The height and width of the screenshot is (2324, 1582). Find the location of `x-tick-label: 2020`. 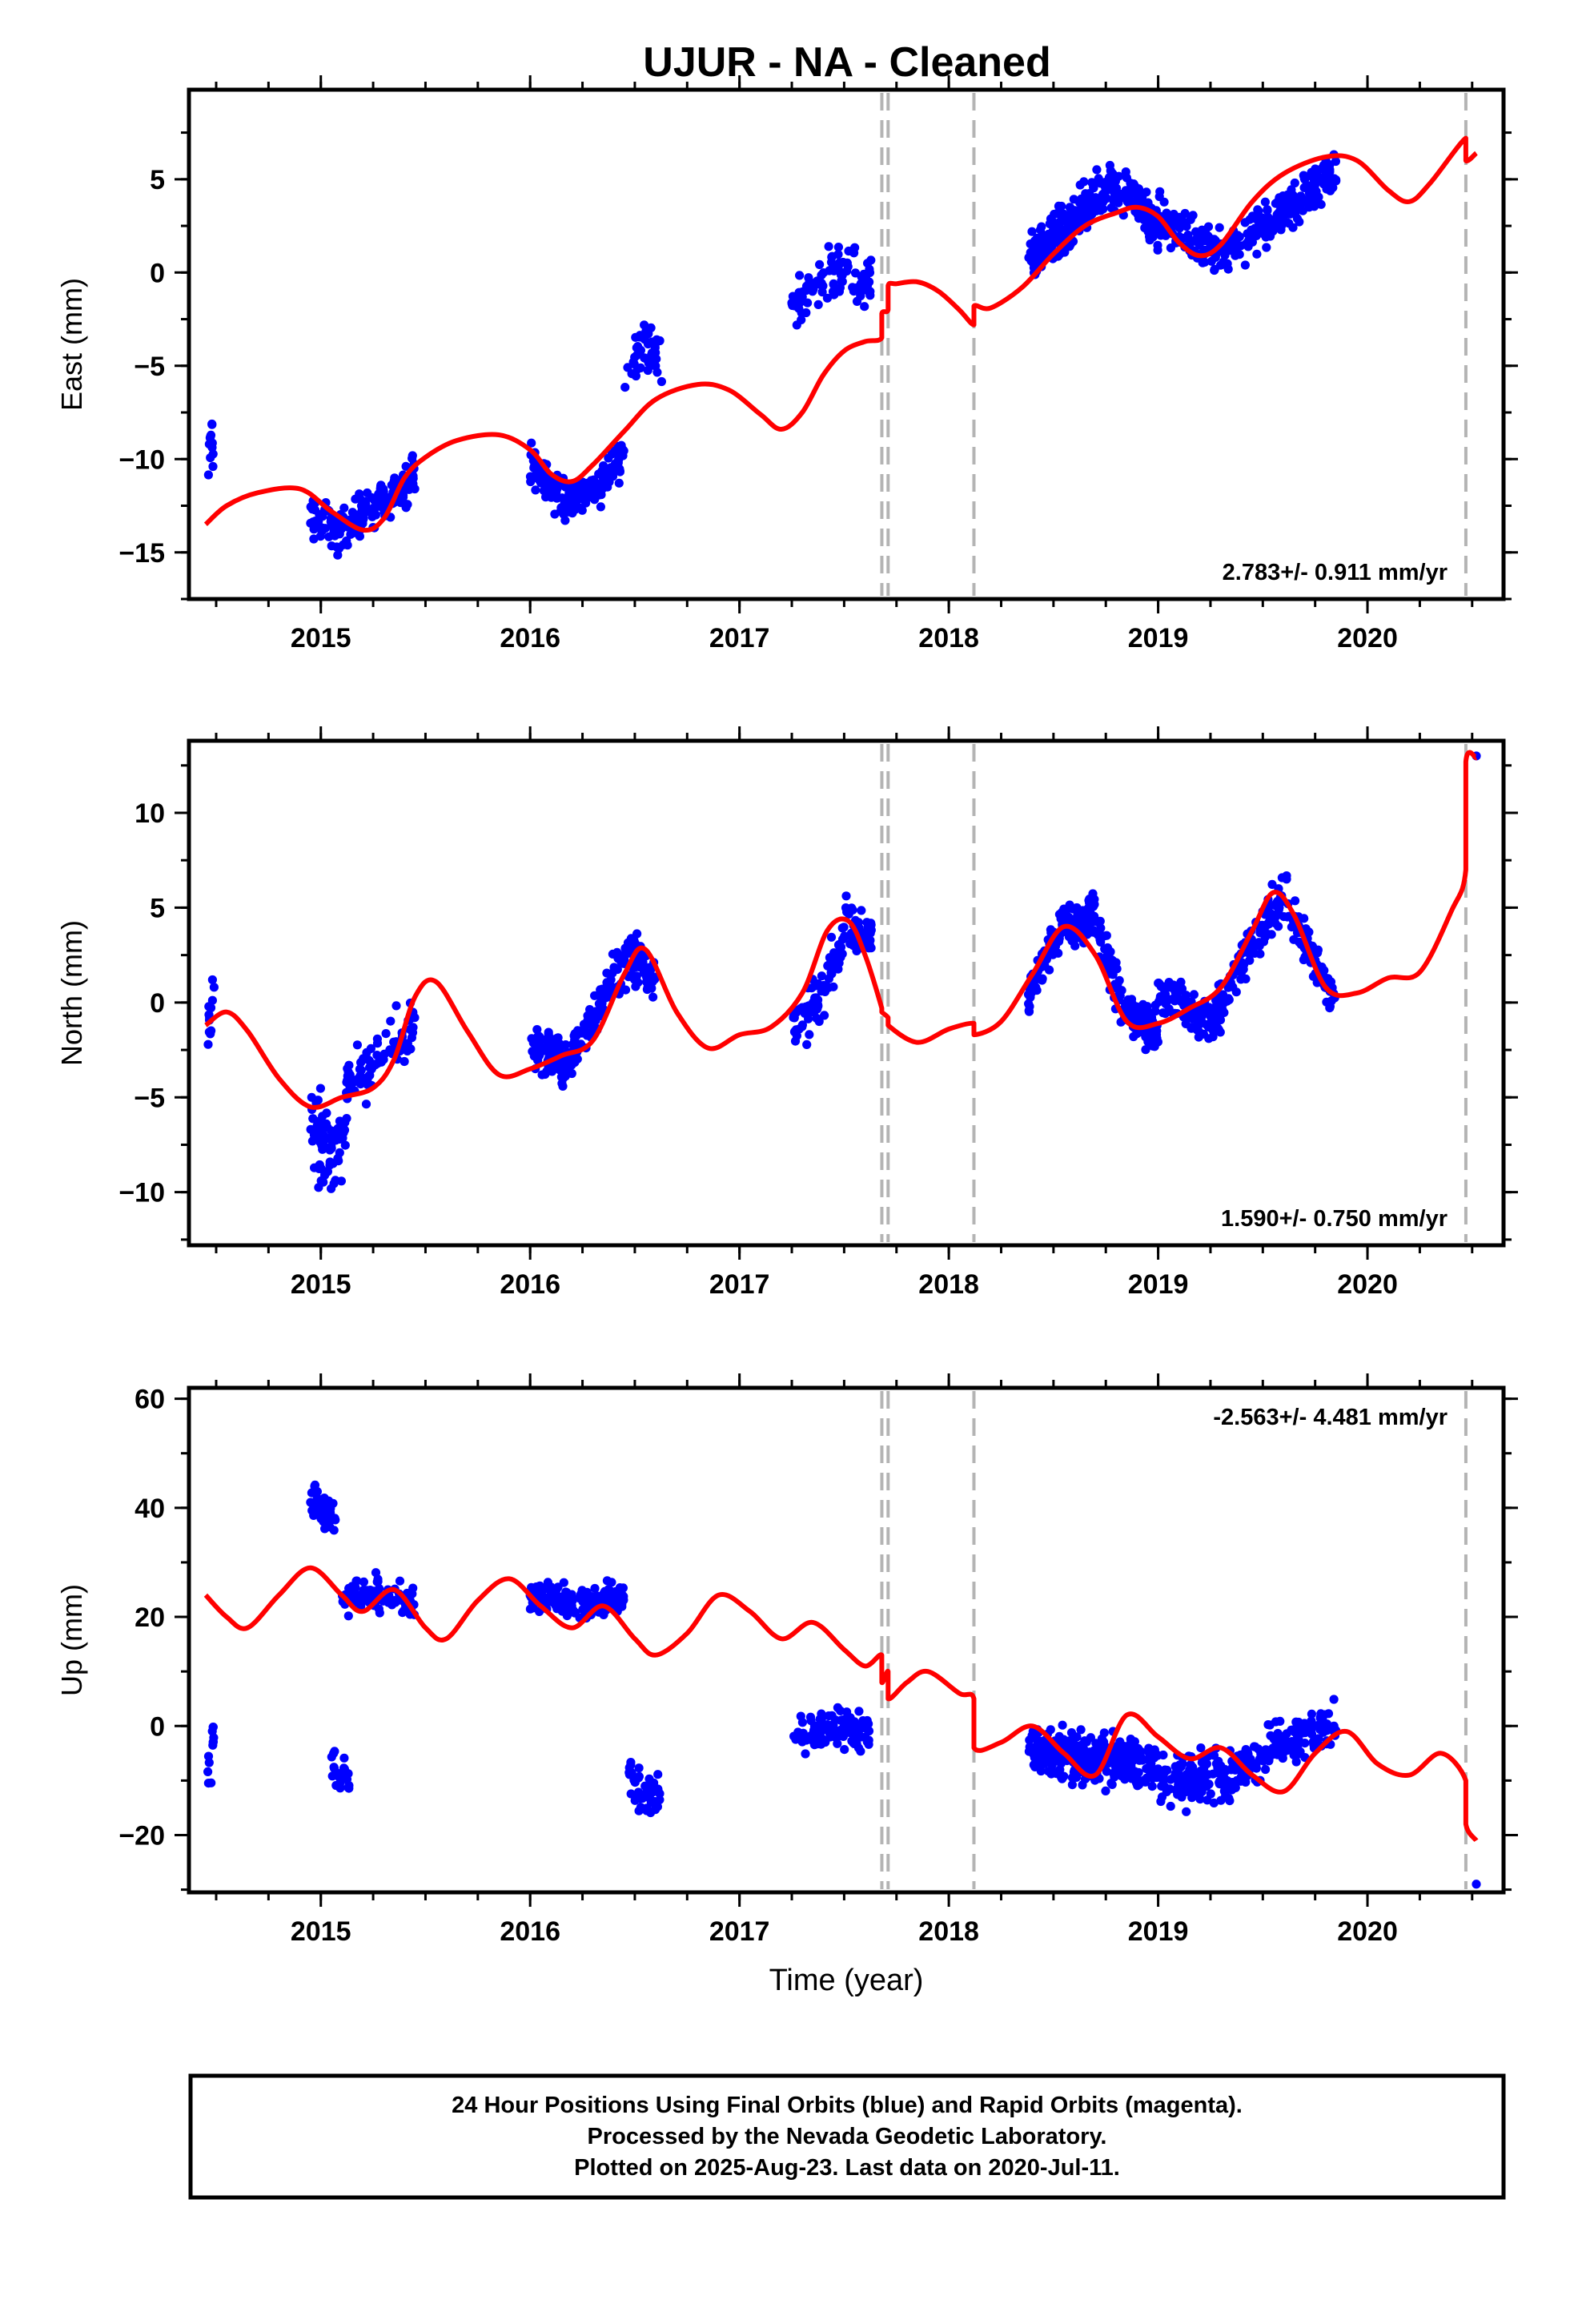

x-tick-label: 2020 is located at coordinates (1367, 1931).